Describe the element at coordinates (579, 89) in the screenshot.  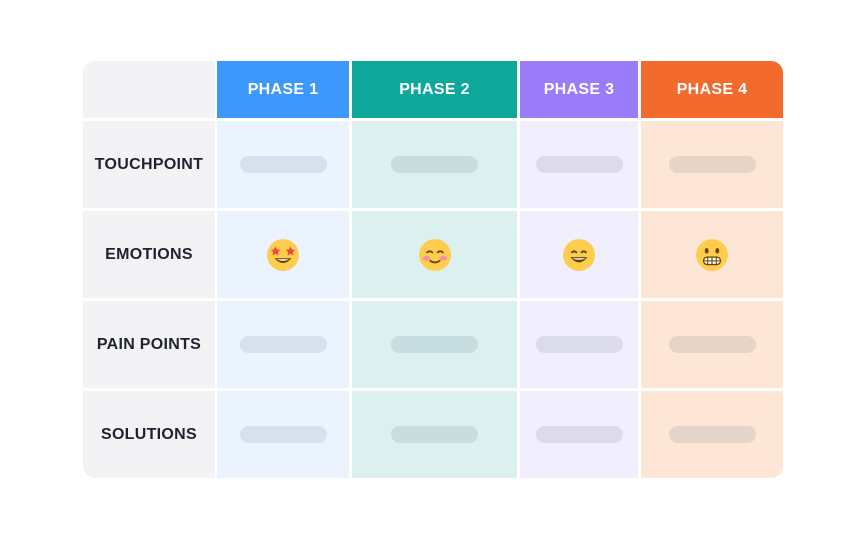
I see `phase-header: PHASE 3` at that location.